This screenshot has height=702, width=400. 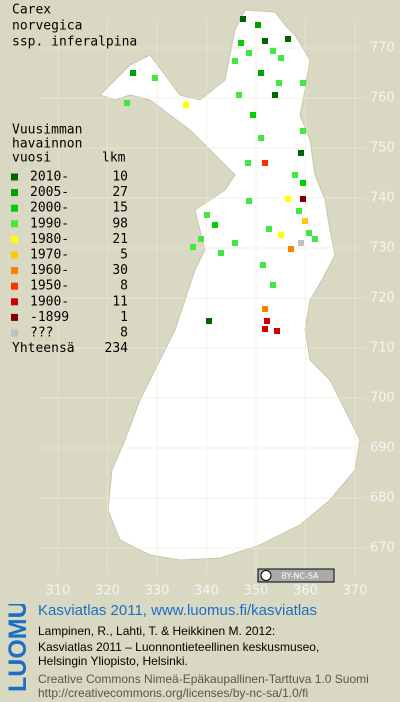 I want to click on northing-label: 740, so click(x=382, y=198).